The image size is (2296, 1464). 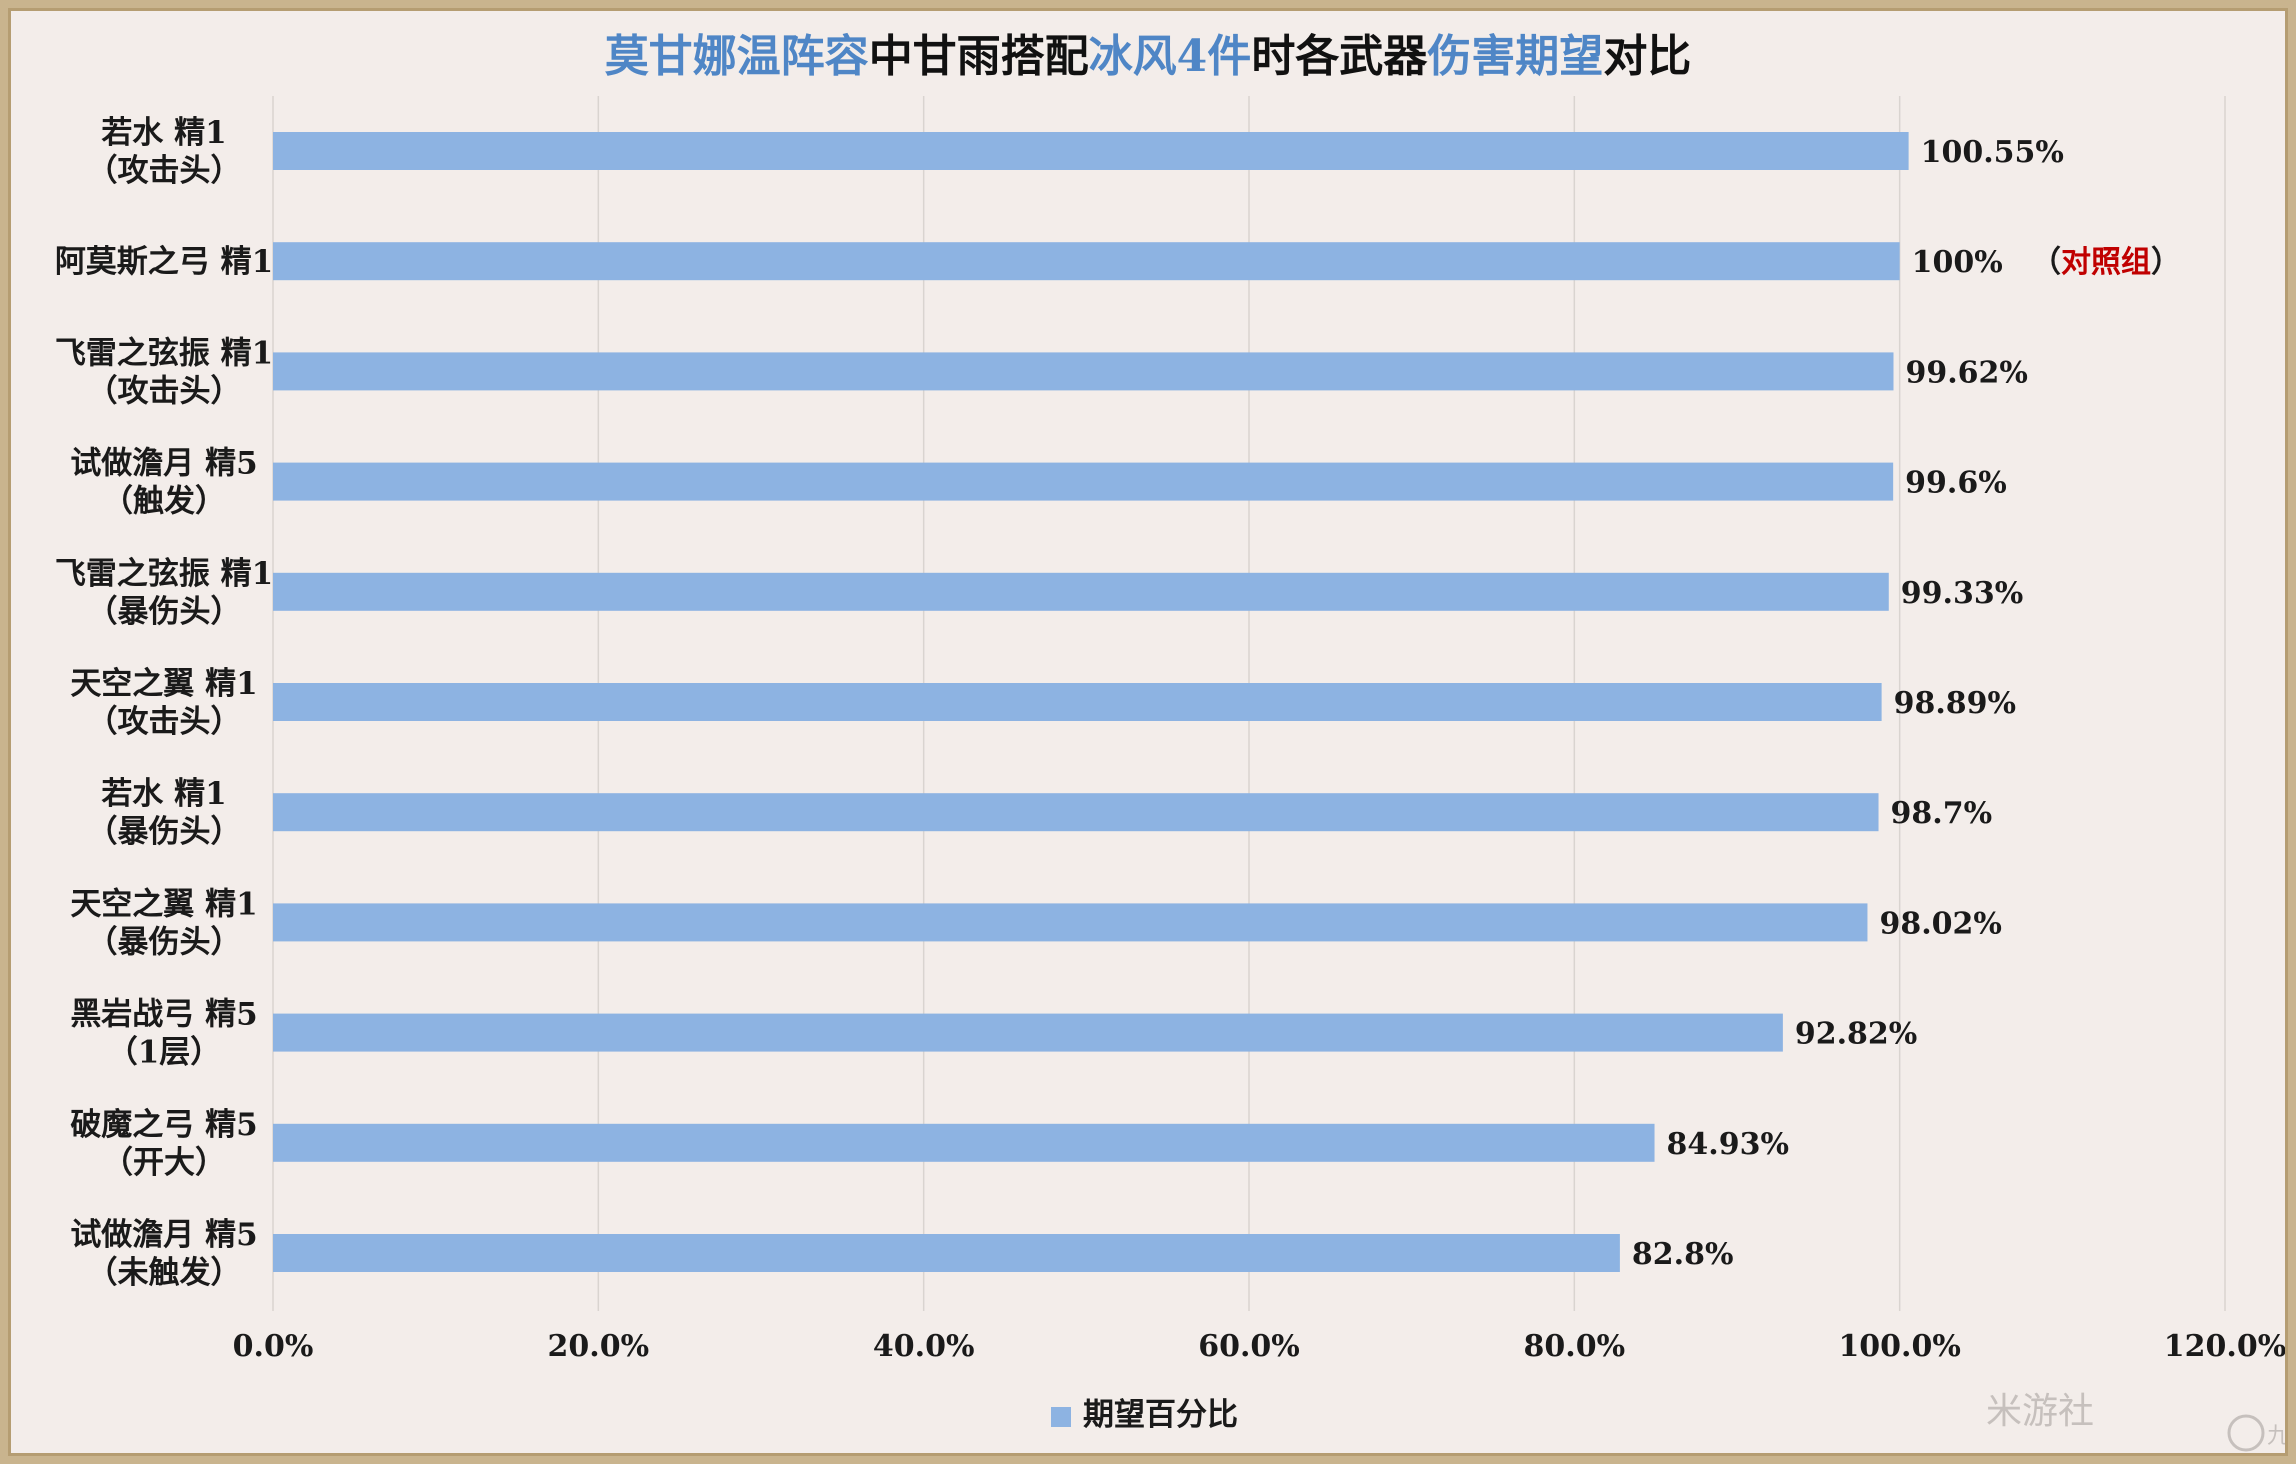 I want to click on title-segment: 冰风4件, so click(x=1170, y=56).